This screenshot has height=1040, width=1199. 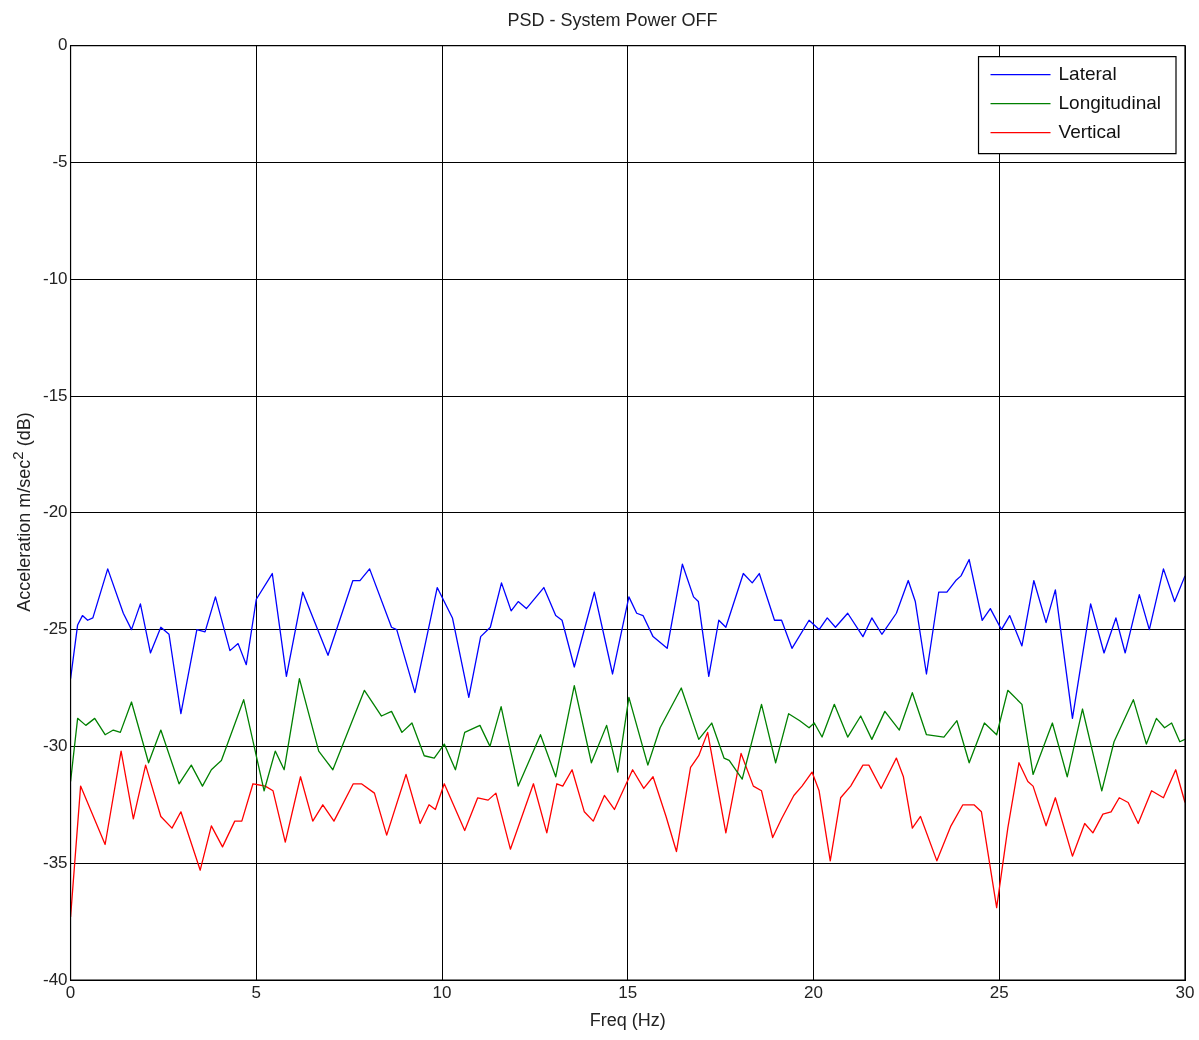 What do you see at coordinates (1110, 102) in the screenshot?
I see `legend-label: Longitudinal` at bounding box center [1110, 102].